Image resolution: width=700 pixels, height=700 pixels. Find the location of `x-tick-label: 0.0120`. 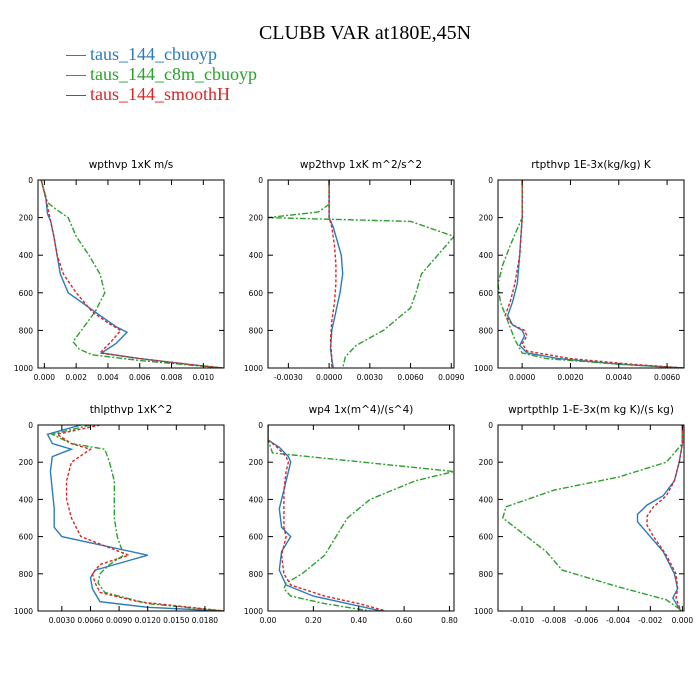

x-tick-label: 0.0120 is located at coordinates (148, 620).